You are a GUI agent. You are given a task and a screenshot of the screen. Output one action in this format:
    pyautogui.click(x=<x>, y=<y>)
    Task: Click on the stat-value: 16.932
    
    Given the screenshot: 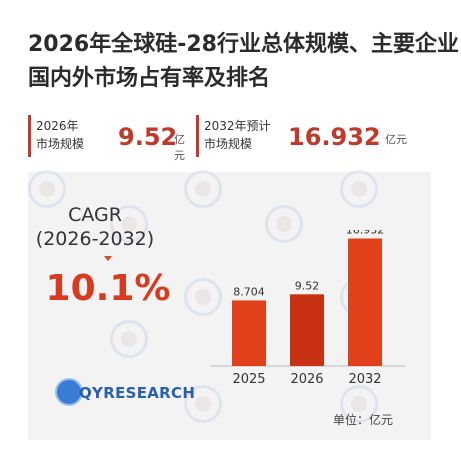 What is the action you would take?
    pyautogui.click(x=334, y=137)
    